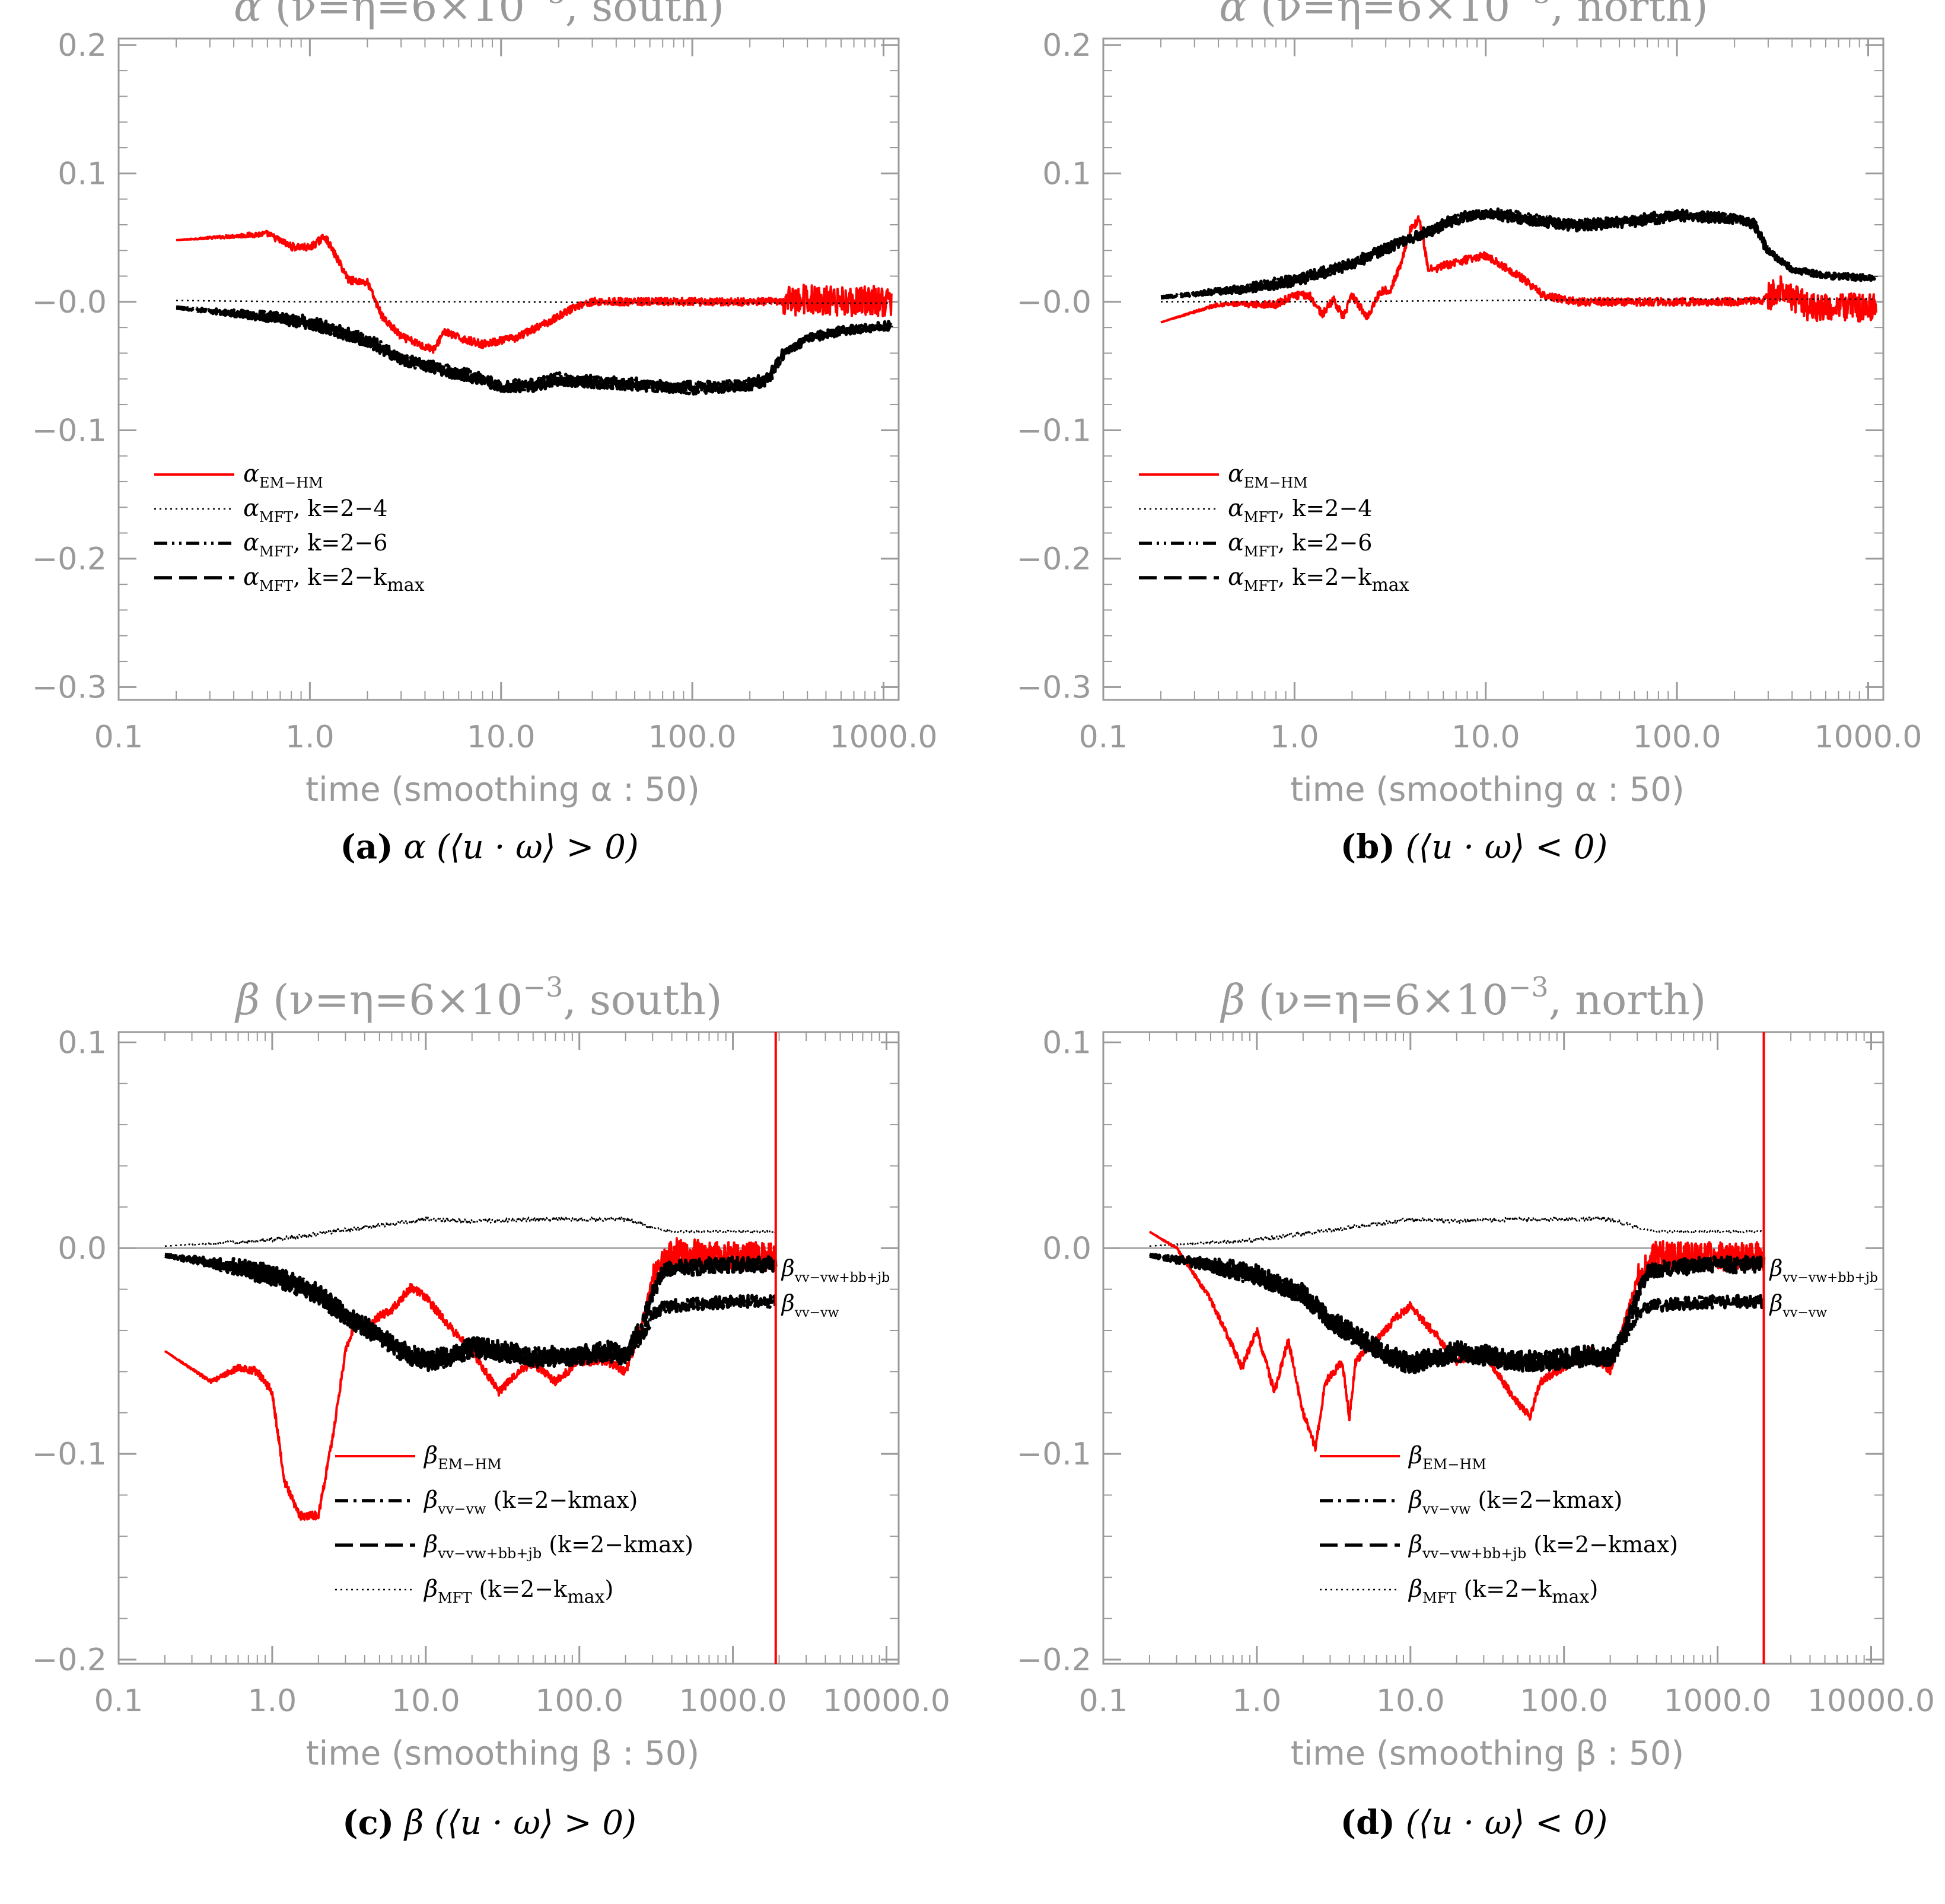 Image resolution: width=1945 pixels, height=1904 pixels. I want to click on chart-c-xlabel: time (smoothing β : 50), so click(503, 1753).